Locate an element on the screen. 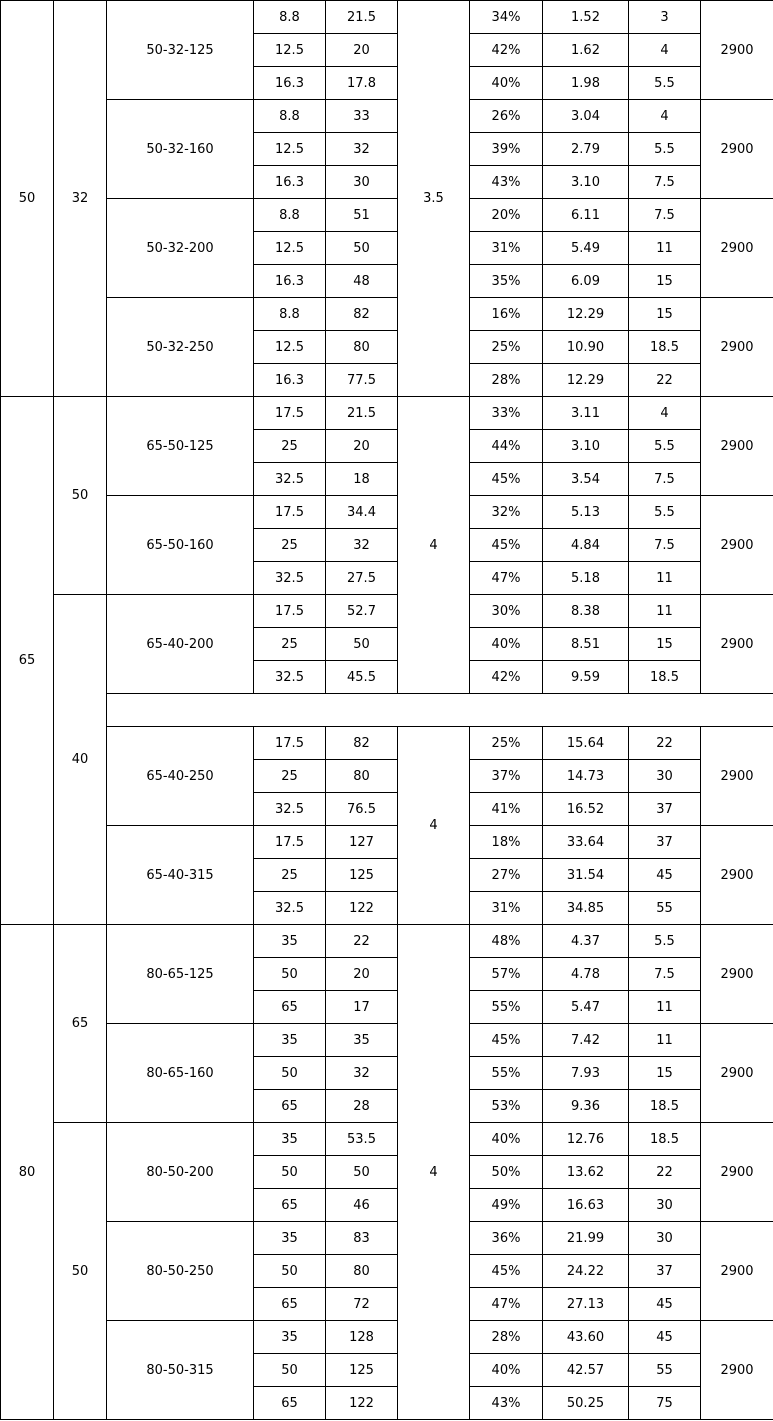  shaft-power: 6.11 is located at coordinates (585, 215).